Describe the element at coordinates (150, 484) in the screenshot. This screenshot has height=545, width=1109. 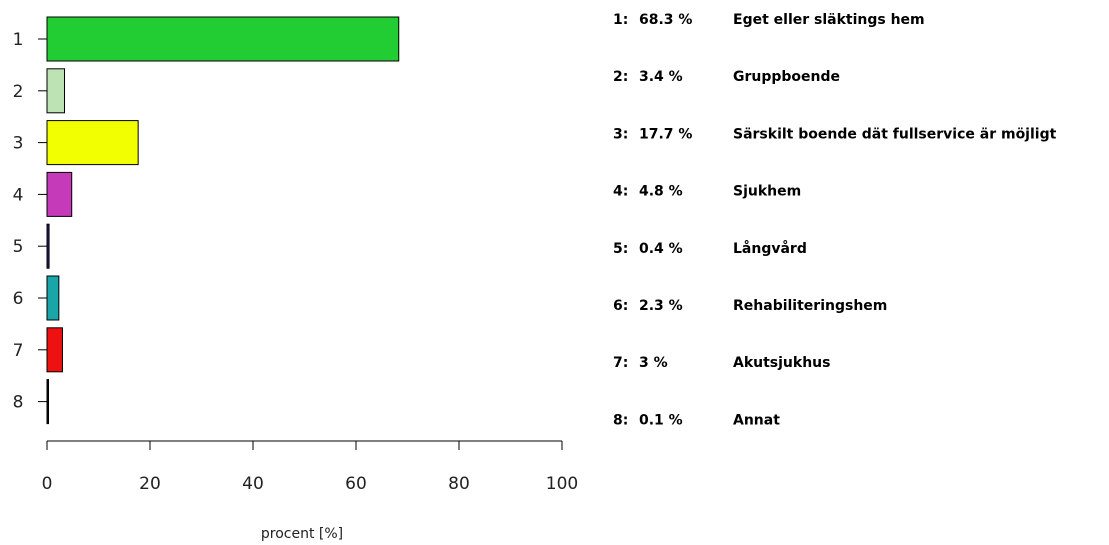
I see `x-tick-label-20: 20` at that location.